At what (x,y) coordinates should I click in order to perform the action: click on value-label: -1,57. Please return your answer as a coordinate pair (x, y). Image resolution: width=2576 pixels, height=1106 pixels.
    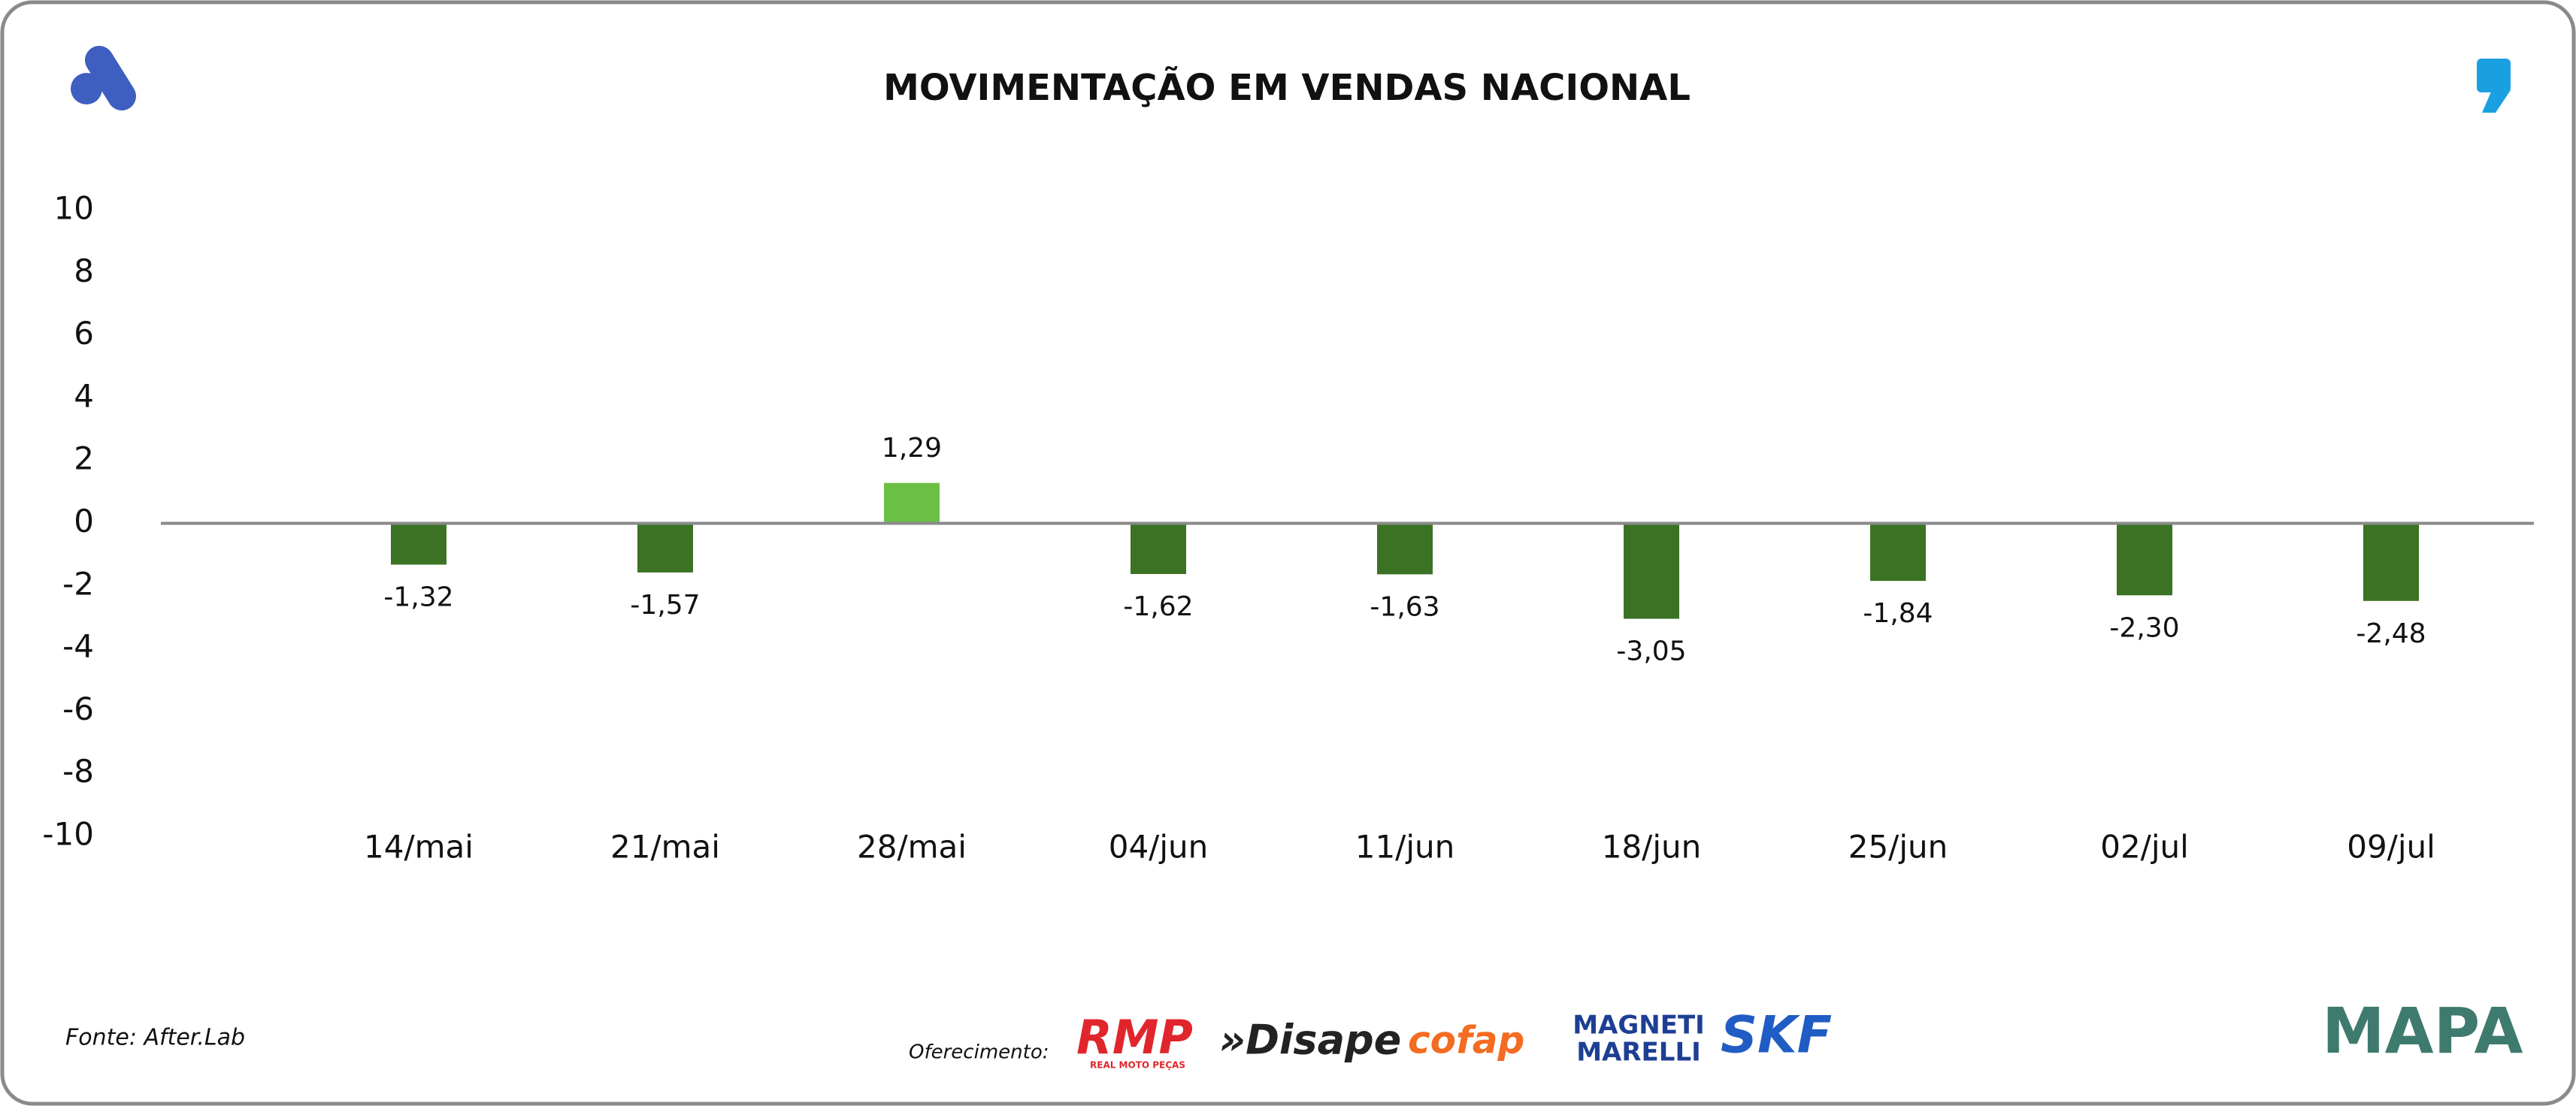
    Looking at the image, I should click on (665, 605).